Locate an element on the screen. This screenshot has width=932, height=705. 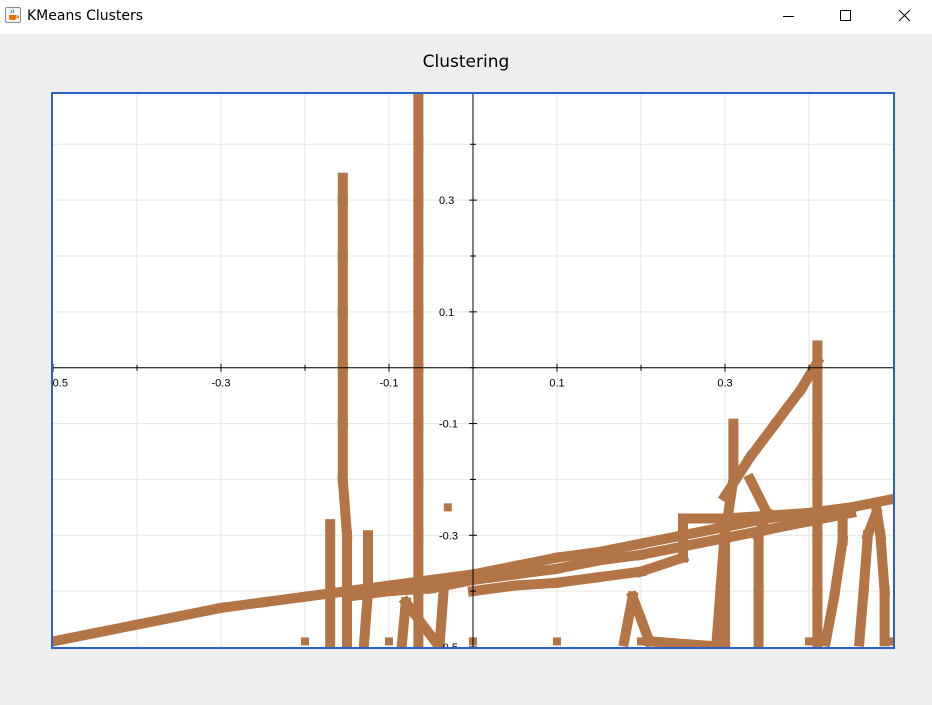
close-button is located at coordinates (903, 16).